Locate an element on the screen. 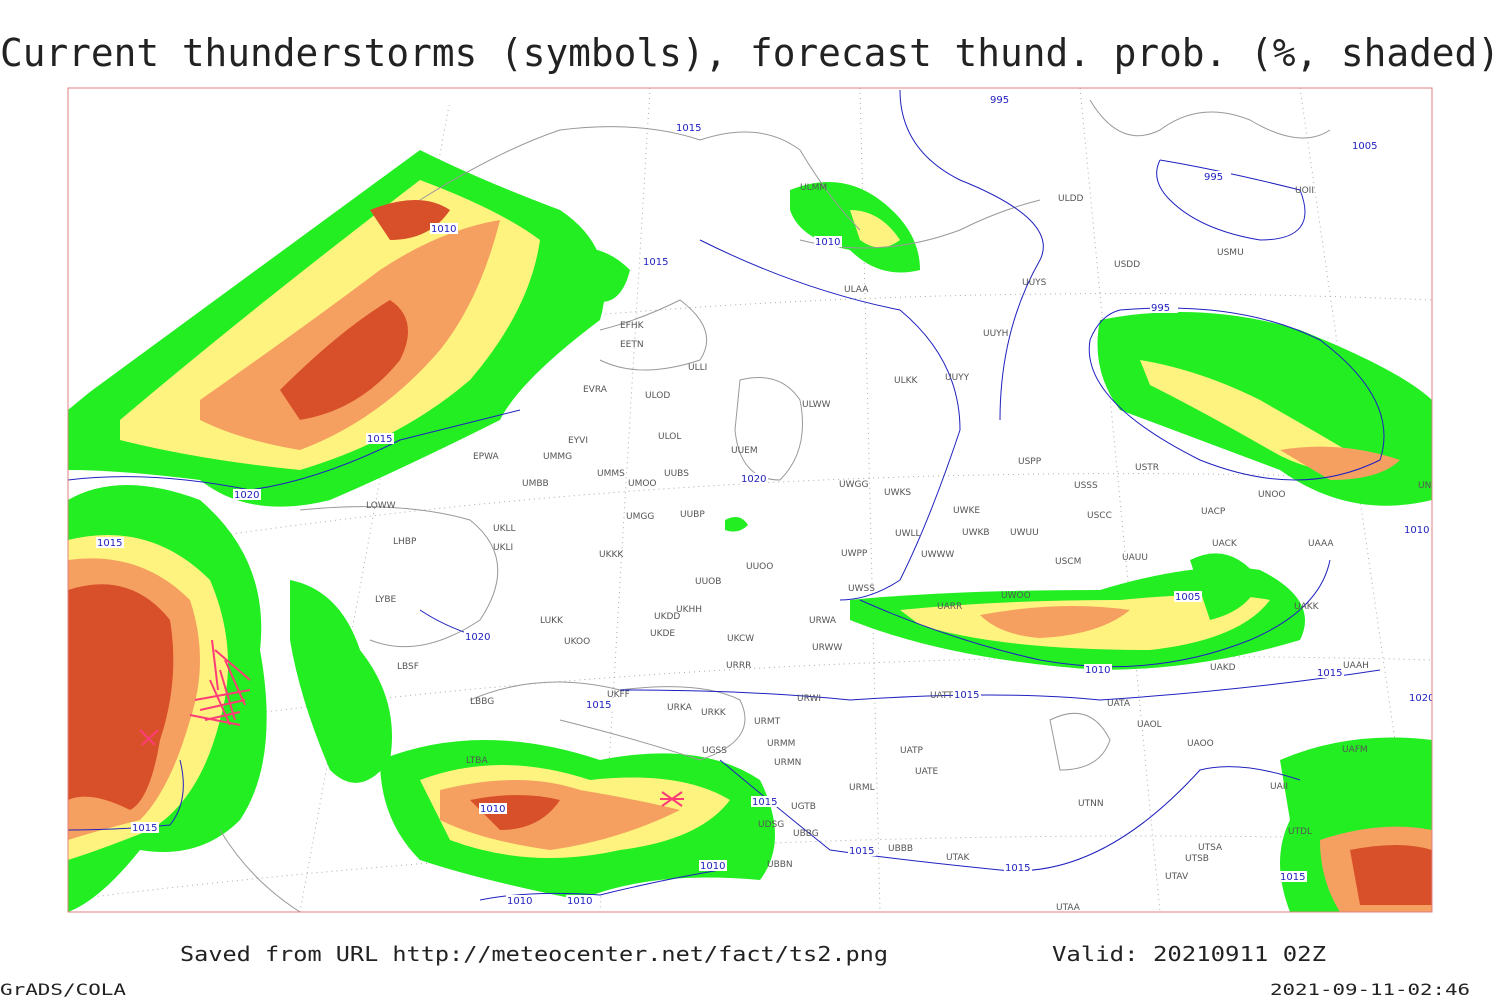 Image resolution: width=1500 pixels, height=1000 pixels. station-label: UKFF is located at coordinates (618, 695).